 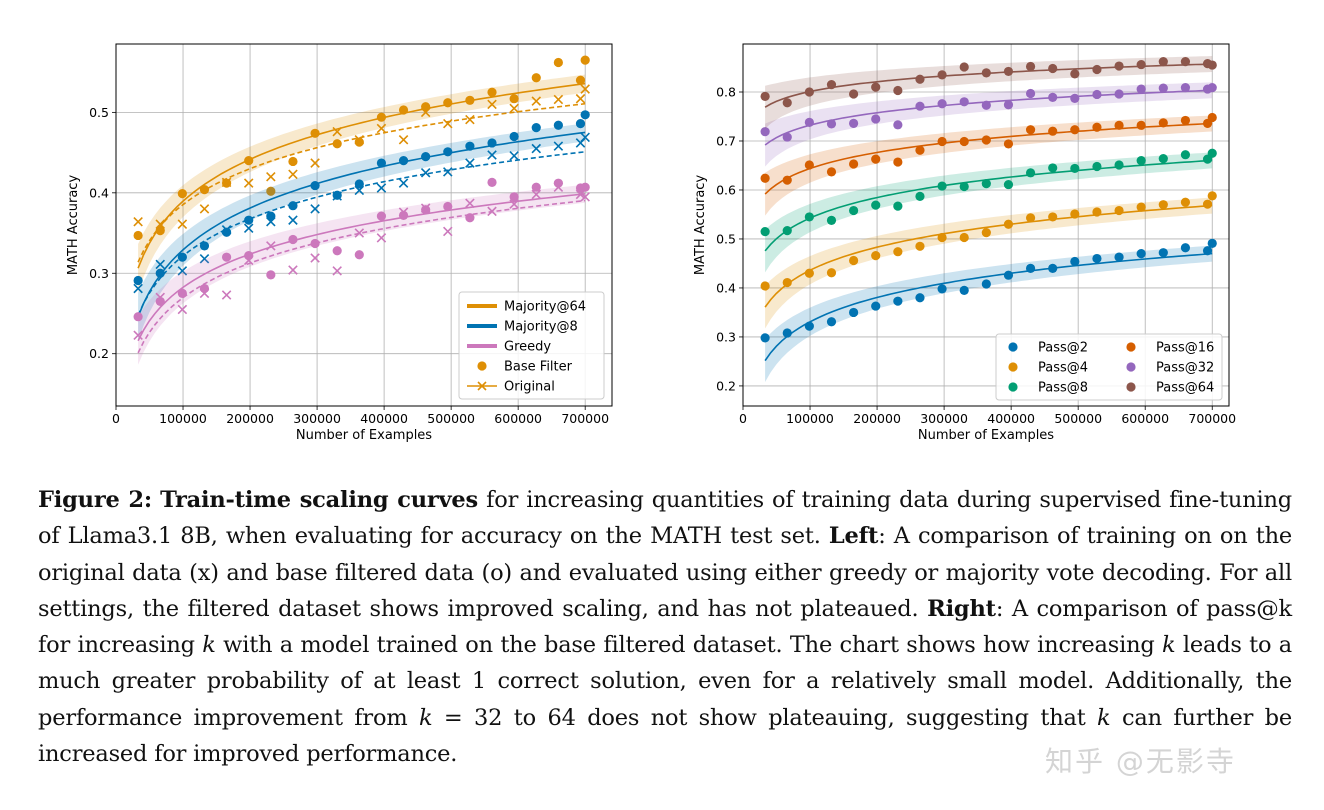 What do you see at coordinates (988, 256) in the screenshot?
I see `pass-4-fit-line` at bounding box center [988, 256].